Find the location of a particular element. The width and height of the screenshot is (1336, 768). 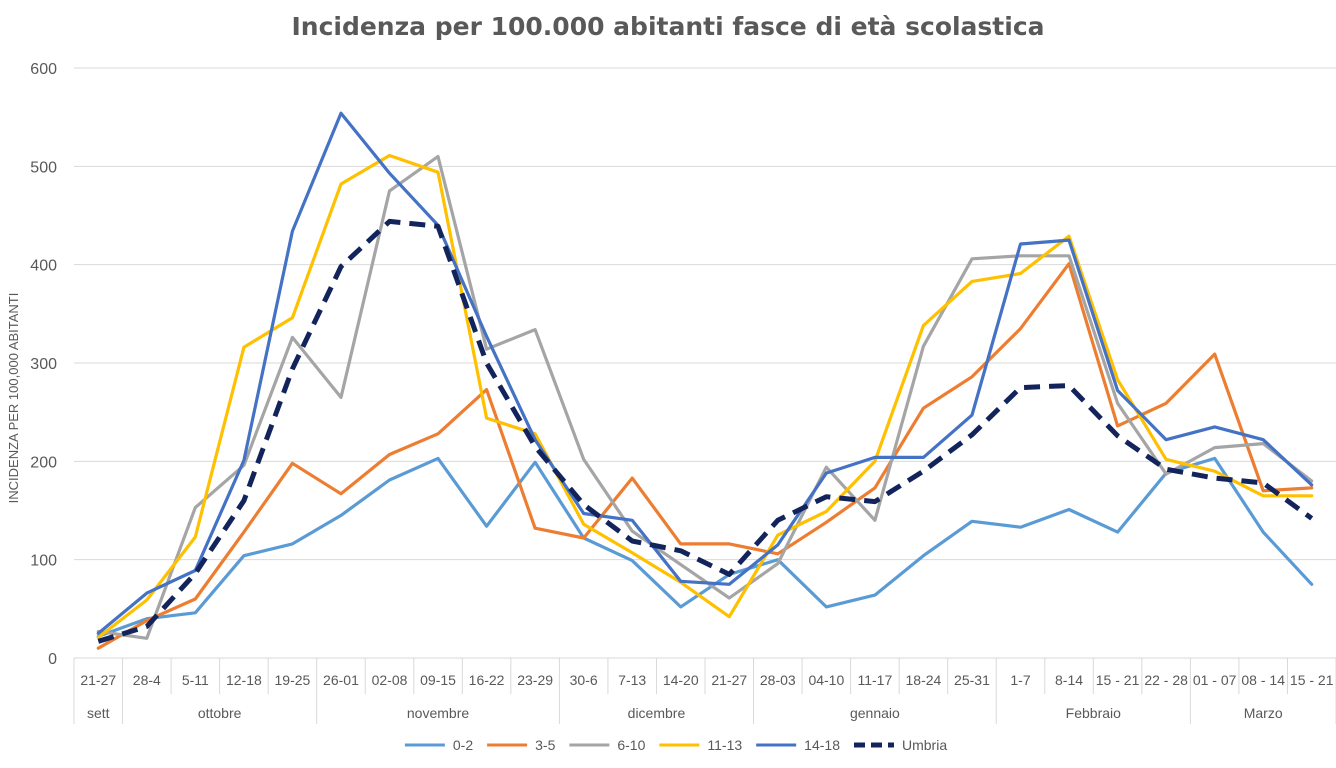

x-tick-label: 14-20 is located at coordinates (681, 680).